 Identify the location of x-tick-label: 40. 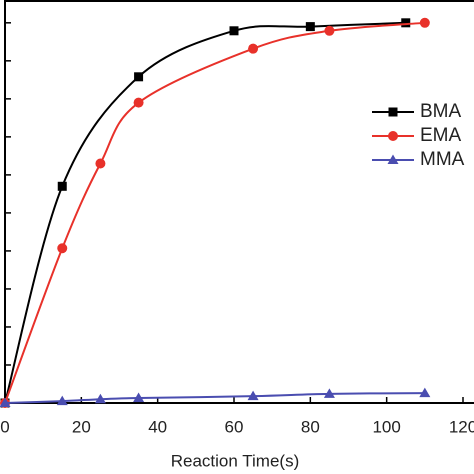
(157, 426).